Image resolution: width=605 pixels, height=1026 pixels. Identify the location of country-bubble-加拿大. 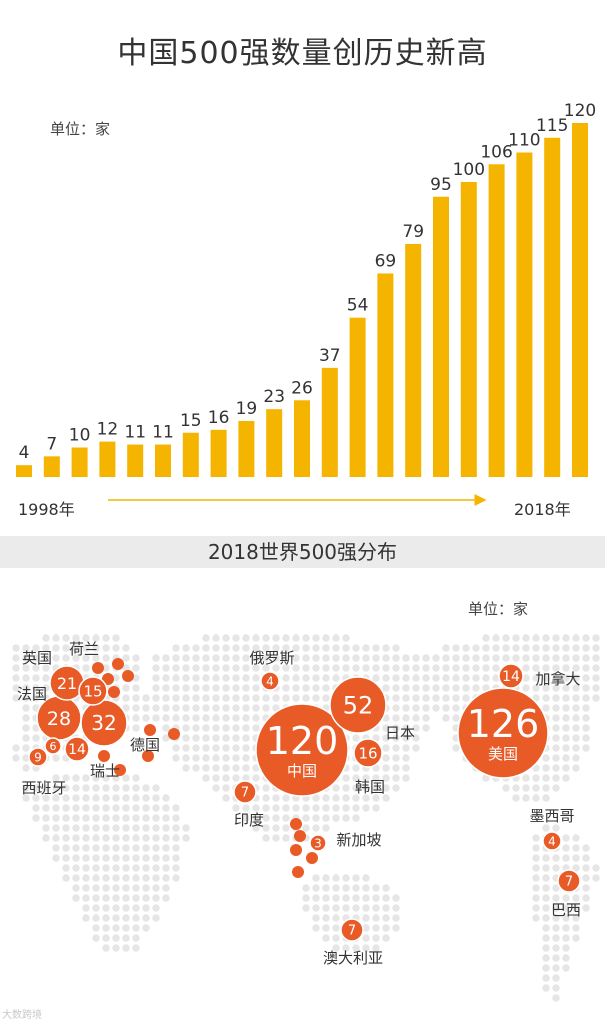
(511, 676).